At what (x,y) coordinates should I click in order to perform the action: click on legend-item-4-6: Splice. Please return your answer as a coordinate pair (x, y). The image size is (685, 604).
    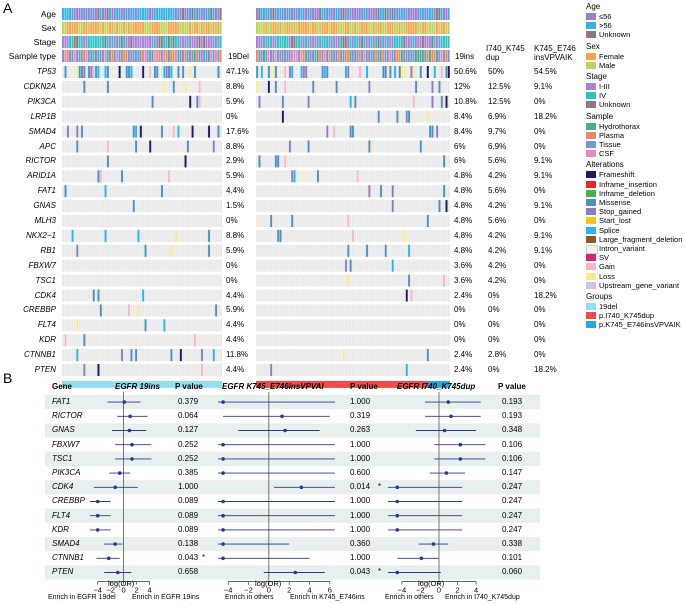
    Looking at the image, I should click on (609, 230).